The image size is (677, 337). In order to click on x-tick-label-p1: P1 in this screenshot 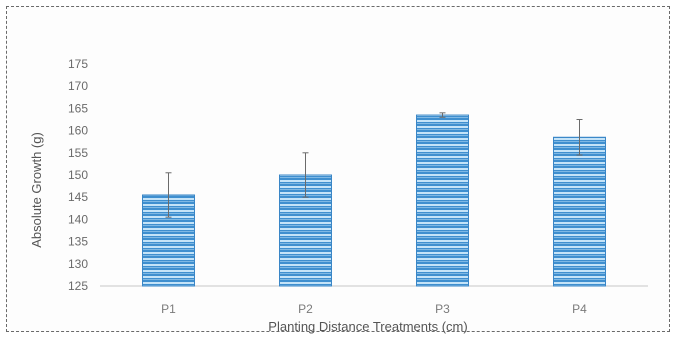, I will do `click(168, 309)`.